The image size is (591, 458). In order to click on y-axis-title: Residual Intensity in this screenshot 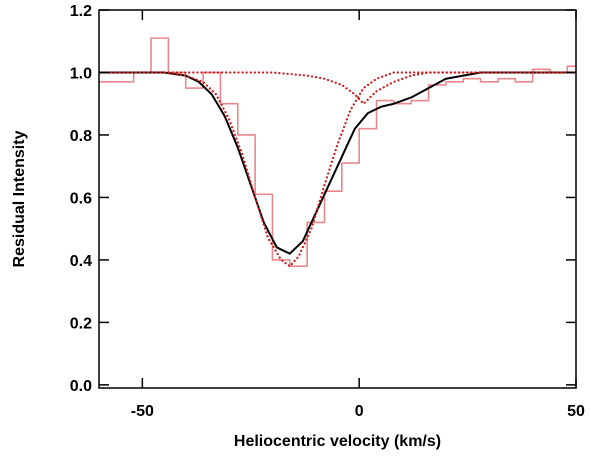, I will do `click(19, 198)`.